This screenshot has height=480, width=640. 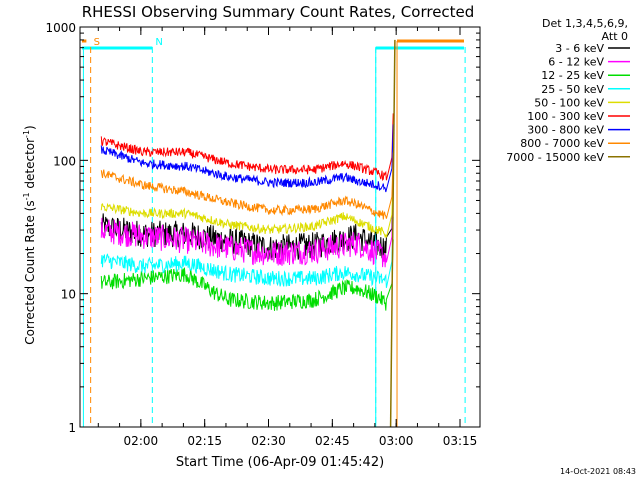 I want to click on y-tick-label: 1, so click(x=72, y=428).